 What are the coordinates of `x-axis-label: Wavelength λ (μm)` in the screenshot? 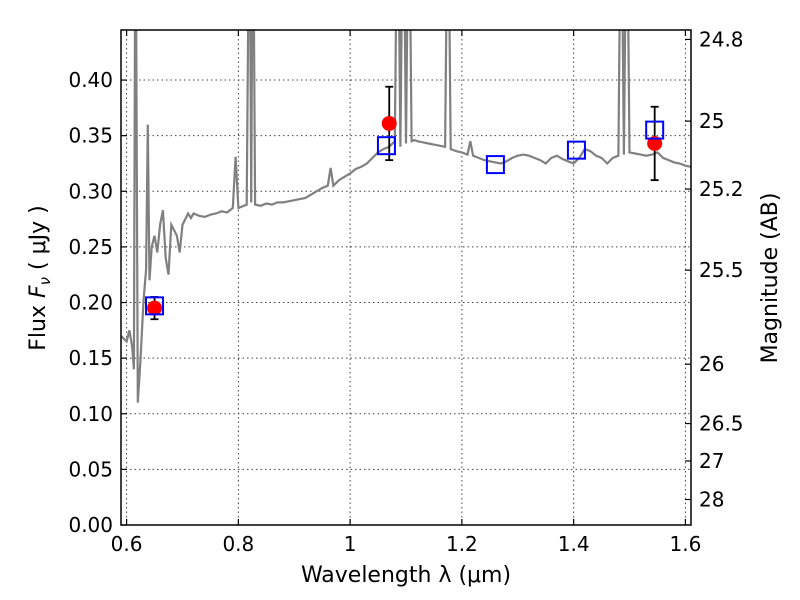 It's located at (406, 575).